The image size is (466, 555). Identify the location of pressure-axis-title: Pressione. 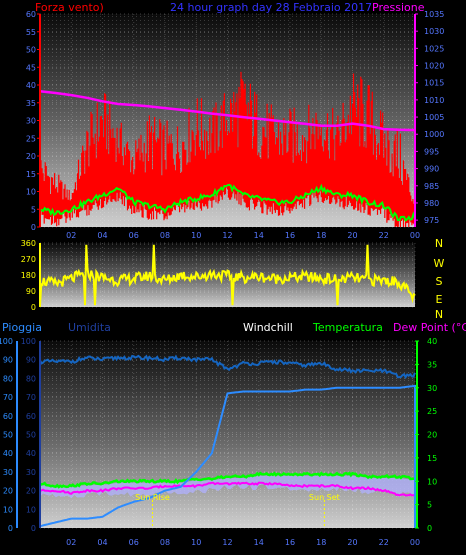
(398, 7).